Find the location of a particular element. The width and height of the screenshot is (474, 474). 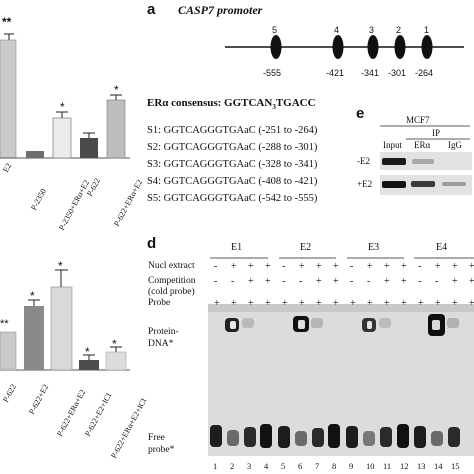

ip-label: IP is located at coordinates (436, 133).